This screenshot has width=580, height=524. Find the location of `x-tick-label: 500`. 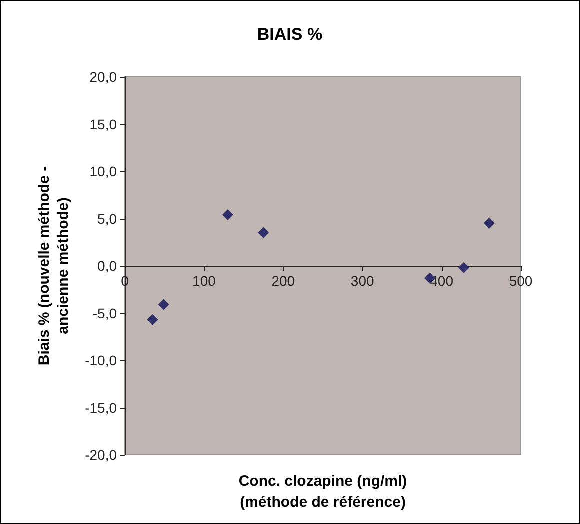

x-tick-label: 500 is located at coordinates (521, 281).